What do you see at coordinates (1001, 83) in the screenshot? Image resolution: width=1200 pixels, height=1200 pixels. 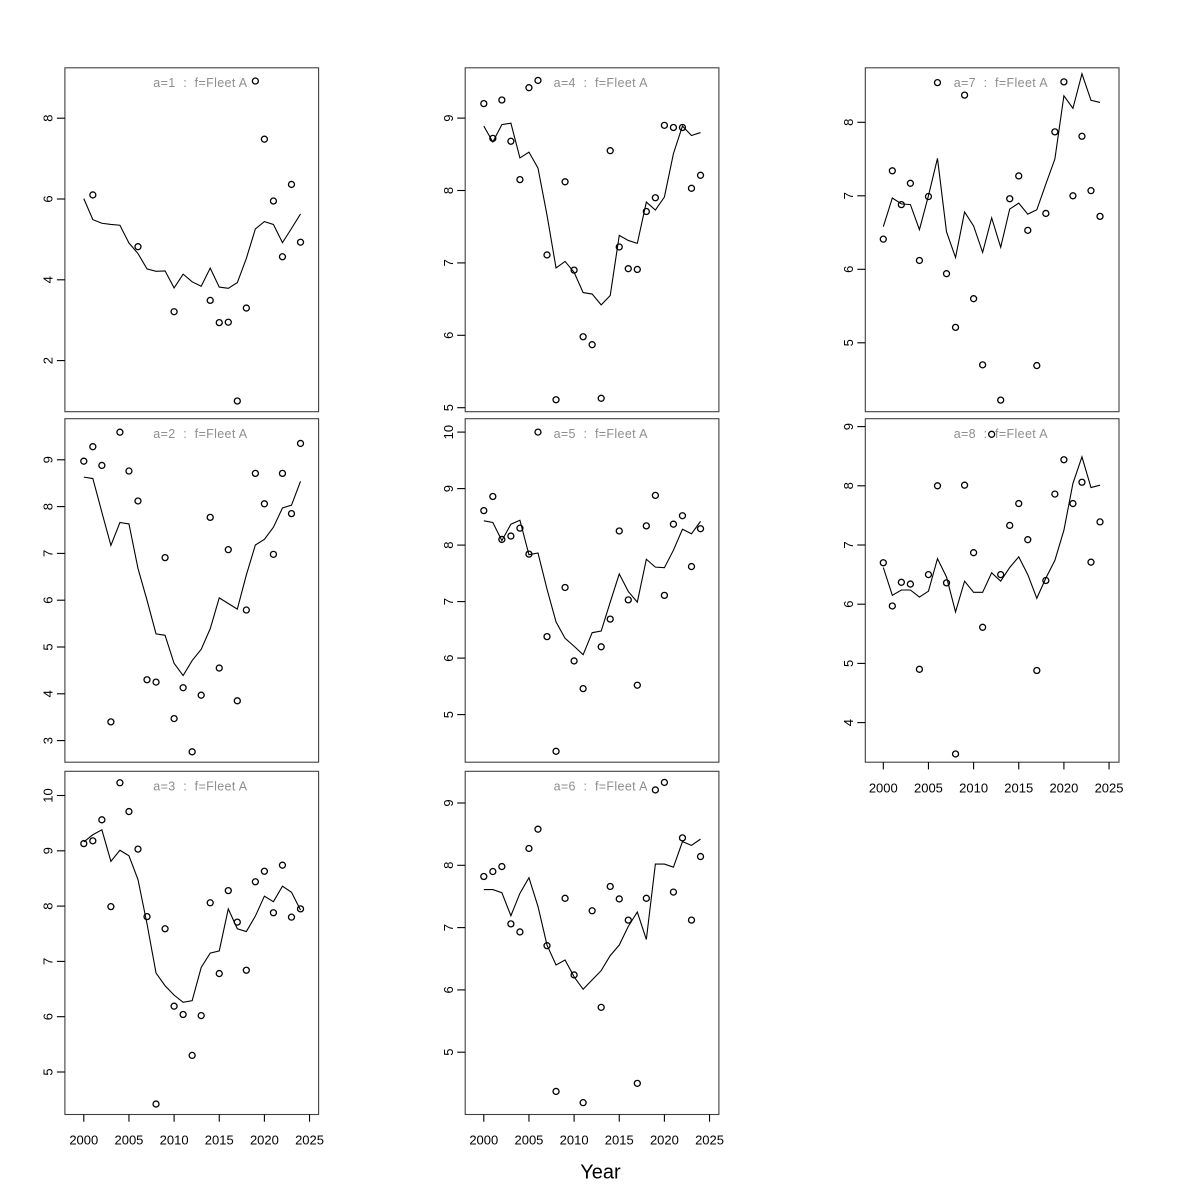 I see `svg-text: a=7 : f=Fleet A` at bounding box center [1001, 83].